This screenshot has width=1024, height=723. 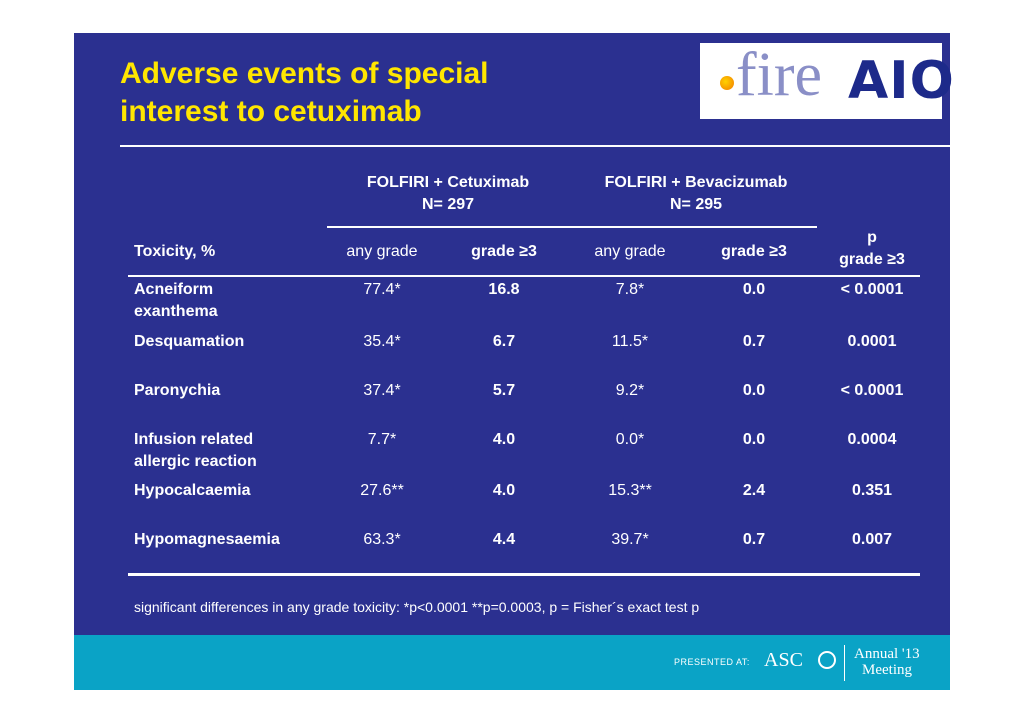 What do you see at coordinates (192, 490) in the screenshot?
I see `row-label: Hypocalcaemia` at bounding box center [192, 490].